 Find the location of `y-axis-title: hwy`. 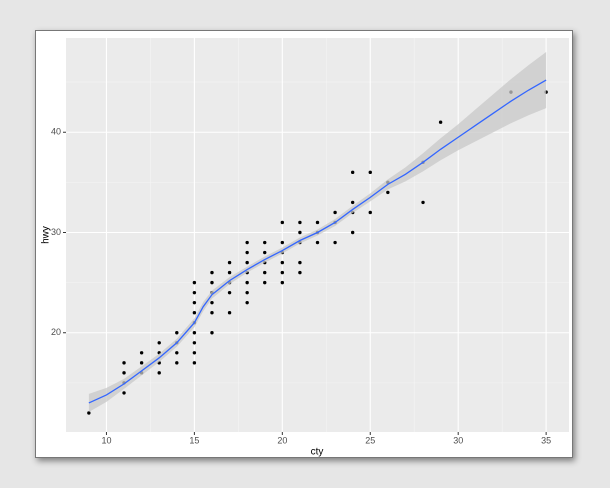

y-axis-title: hwy is located at coordinates (46, 235).